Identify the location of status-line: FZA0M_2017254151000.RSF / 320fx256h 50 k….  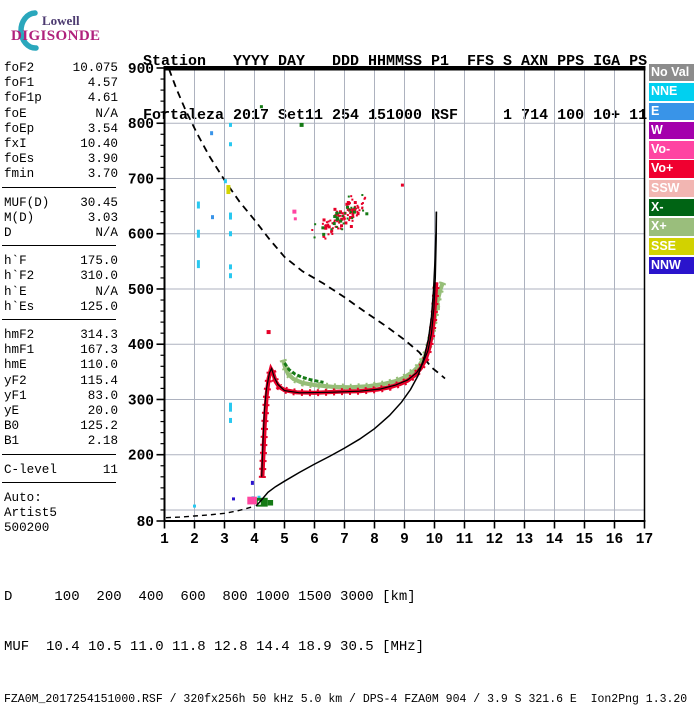
(346, 699).